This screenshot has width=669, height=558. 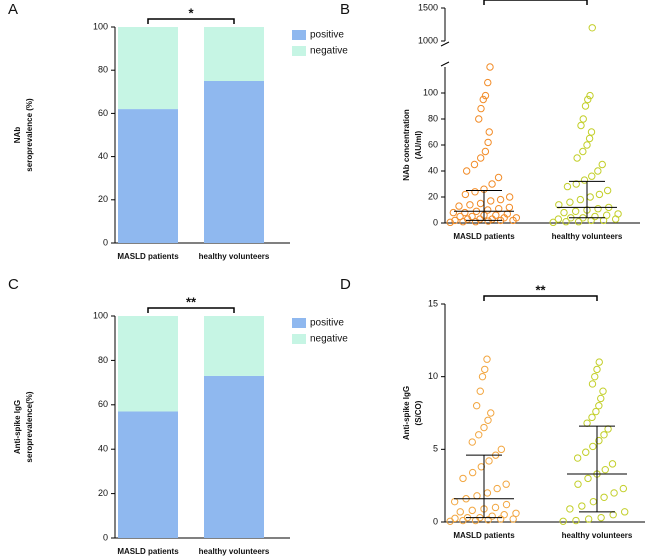 I want to click on y-tick-label: 10, so click(x=433, y=376).